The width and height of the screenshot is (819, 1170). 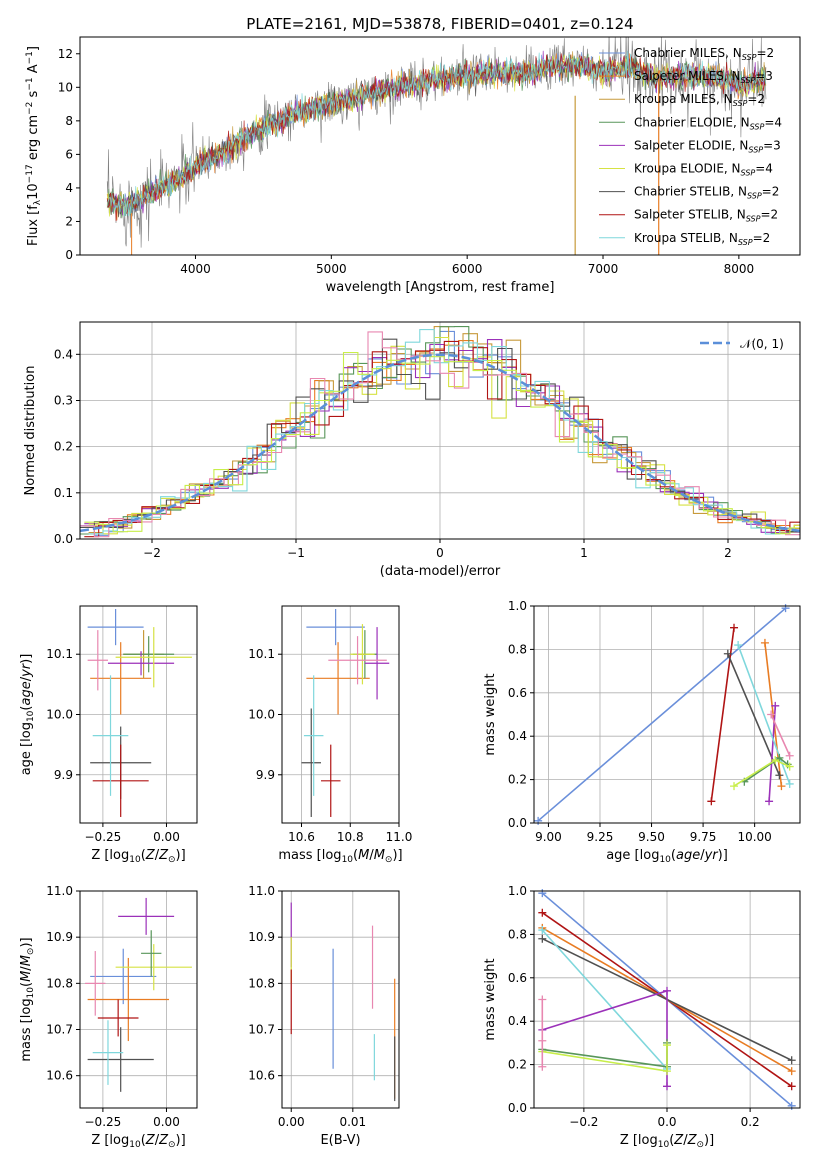 What do you see at coordinates (440, 443) in the screenshot?
I see `normal-pdf-line` at bounding box center [440, 443].